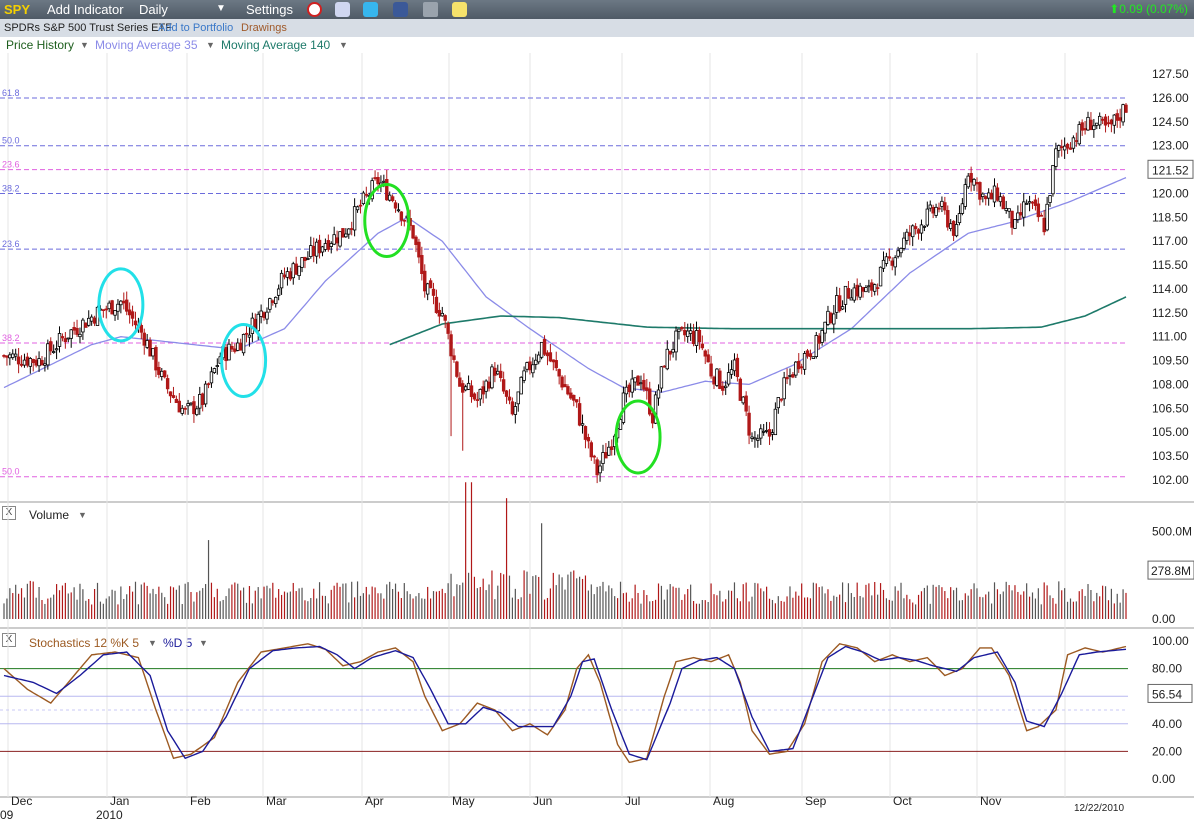  What do you see at coordinates (1170, 122) in the screenshot?
I see `price-axis-tick-label: 124.50` at bounding box center [1170, 122].